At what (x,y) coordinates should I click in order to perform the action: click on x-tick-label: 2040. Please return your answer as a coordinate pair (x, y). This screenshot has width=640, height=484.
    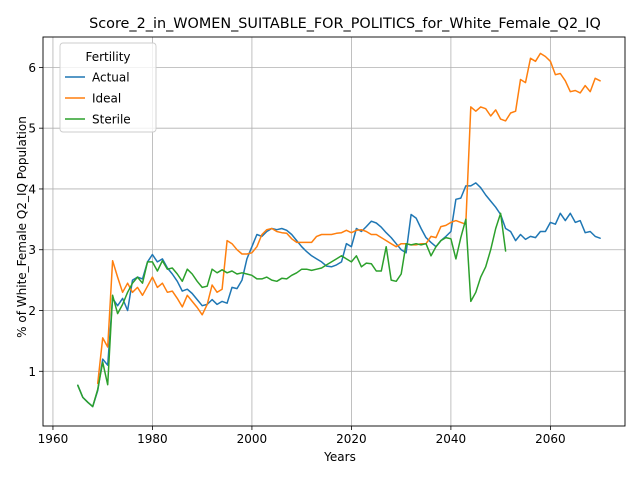
    Looking at the image, I should click on (451, 439).